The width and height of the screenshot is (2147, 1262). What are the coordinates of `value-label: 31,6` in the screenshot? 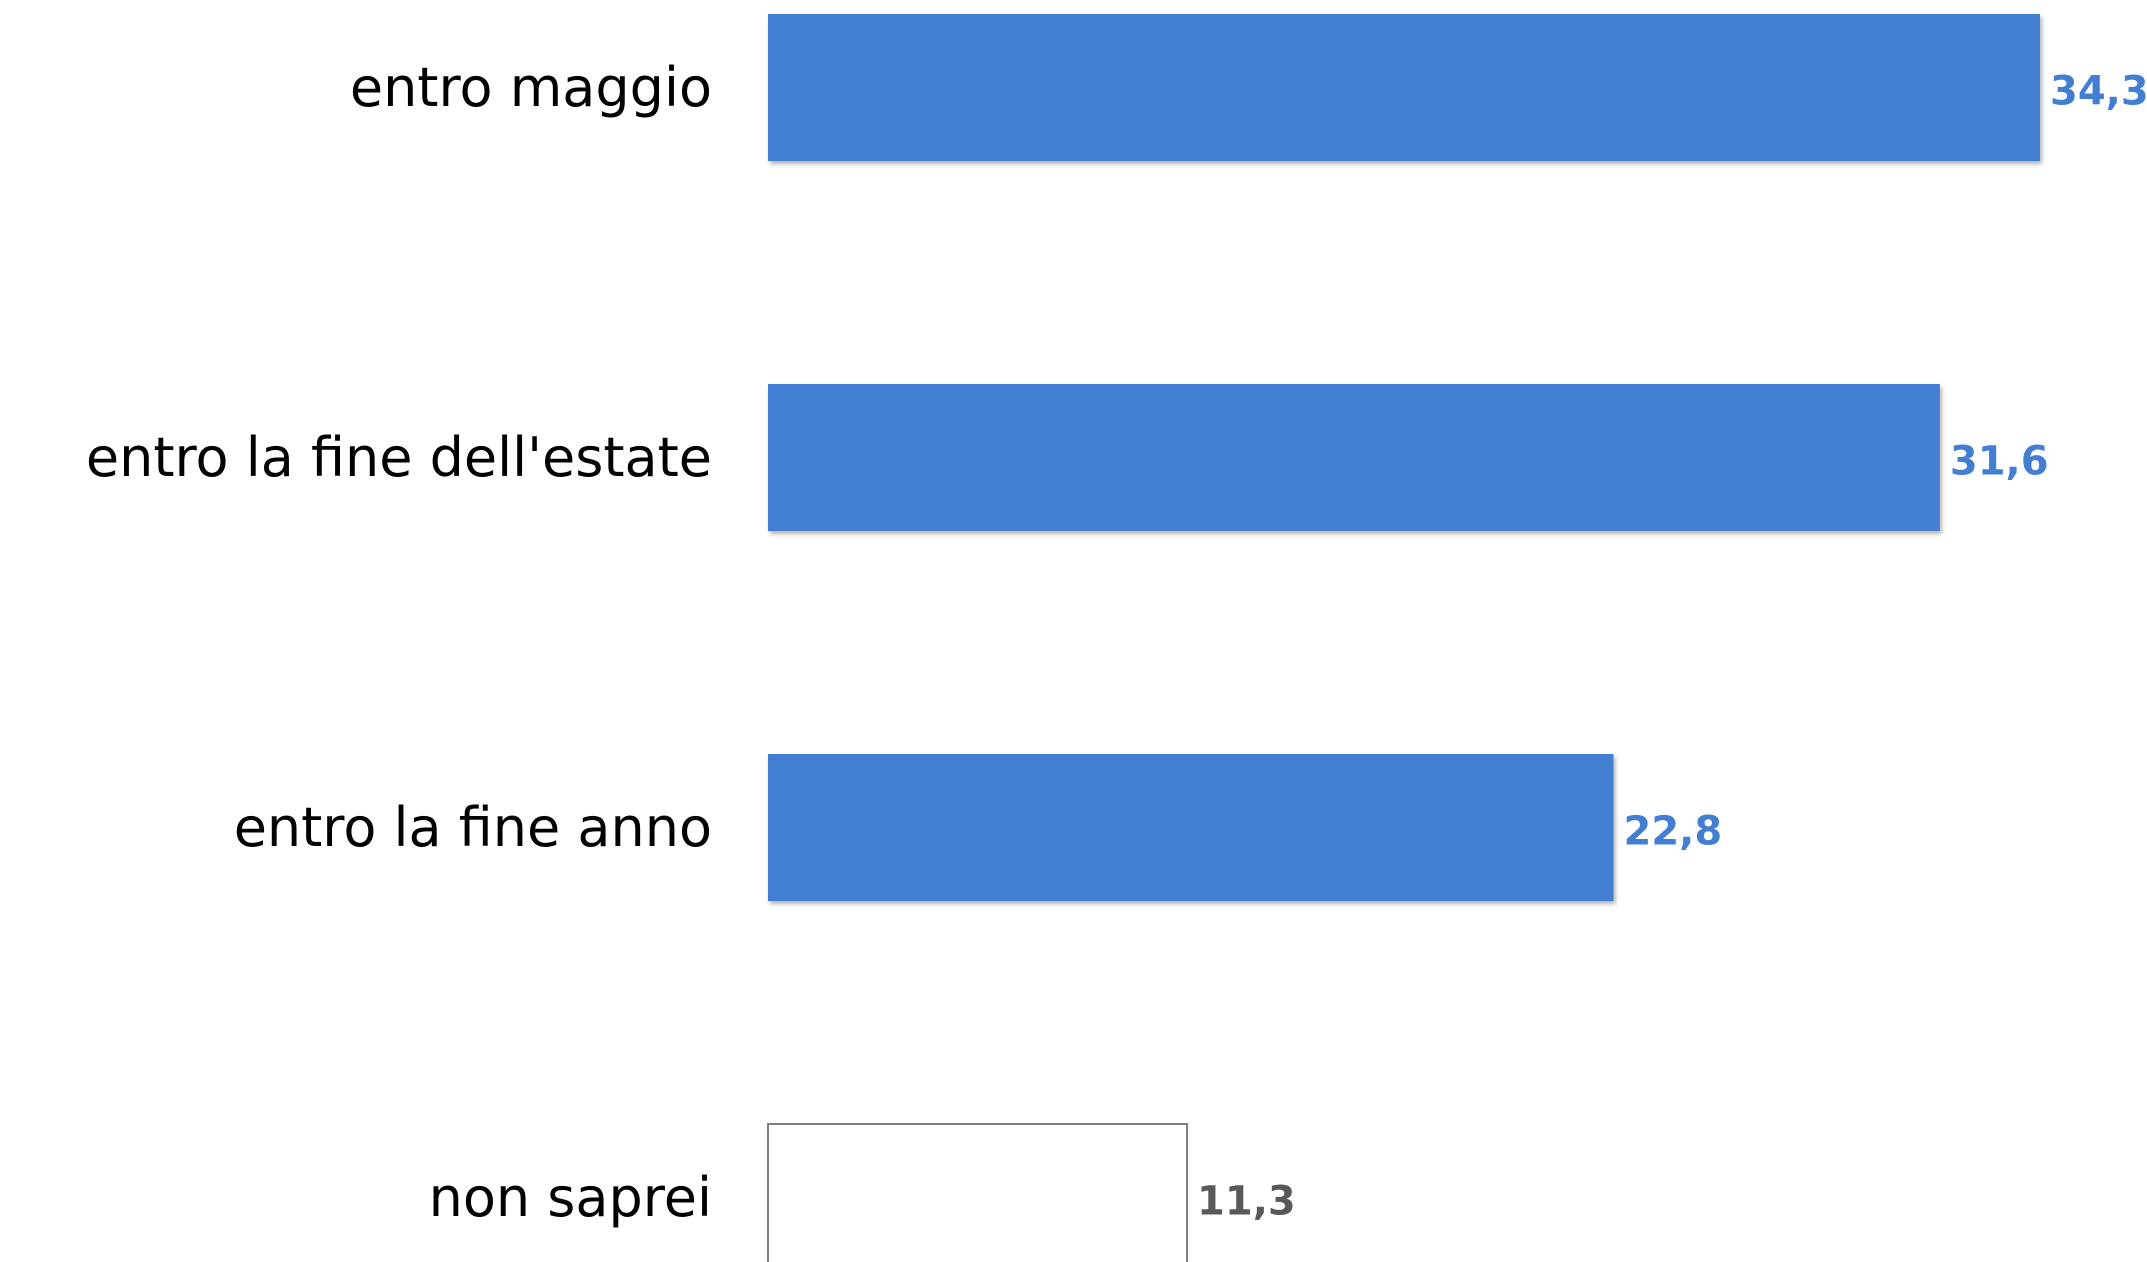 It's located at (1999, 462).